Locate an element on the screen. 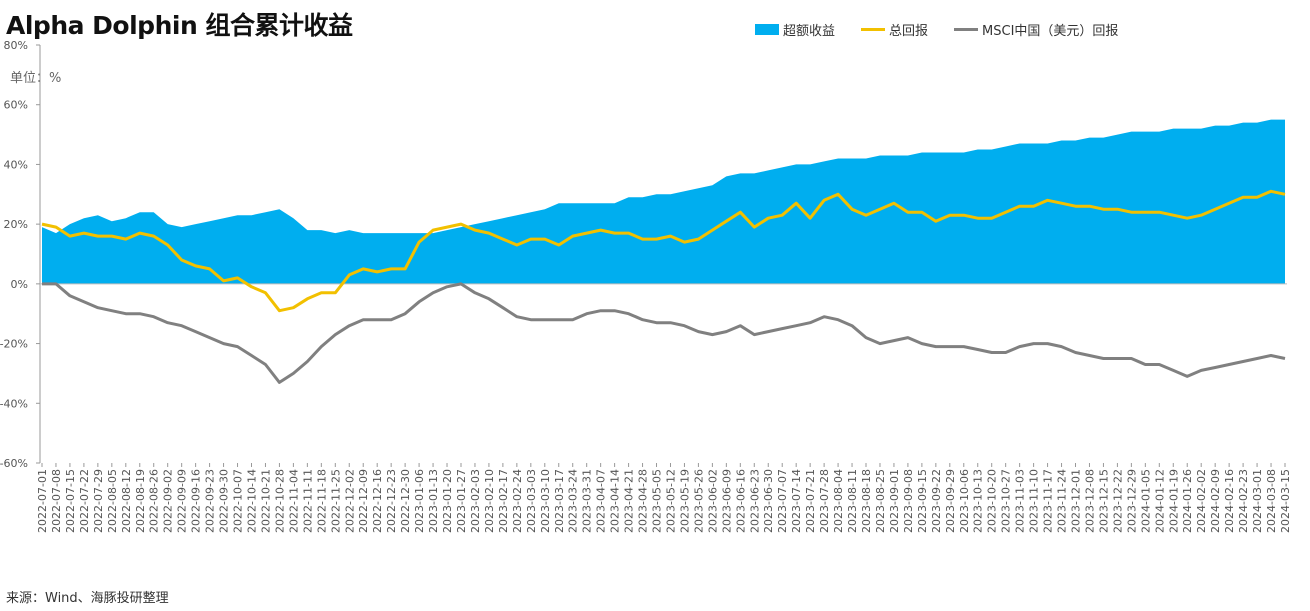 Image resolution: width=1310 pixels, height=611 pixels. x-tick-label: 2023-07-07 is located at coordinates (782, 501).